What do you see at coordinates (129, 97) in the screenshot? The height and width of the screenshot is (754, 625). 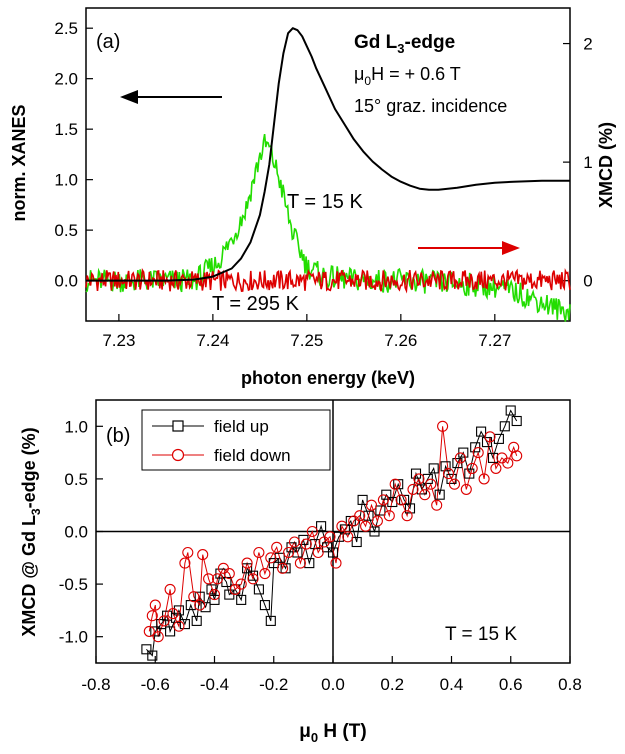 I see `arrow-left-head` at bounding box center [129, 97].